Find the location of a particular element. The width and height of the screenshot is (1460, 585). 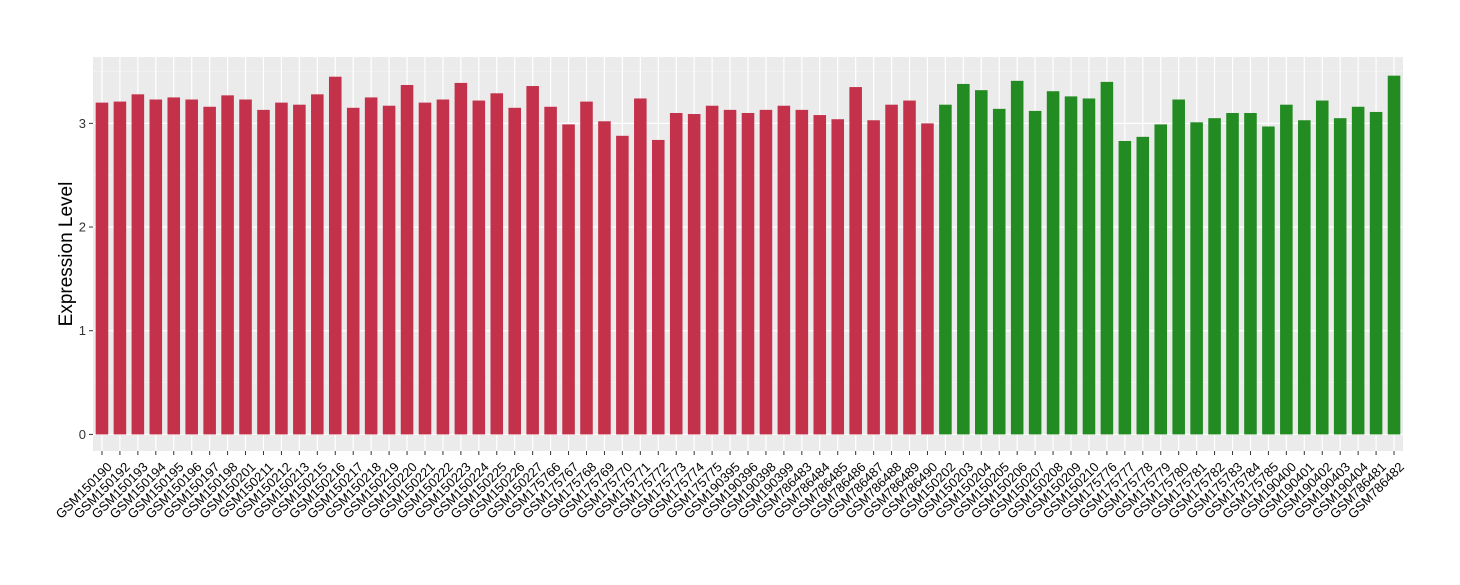

bar-GSM175783 is located at coordinates (1232, 273).